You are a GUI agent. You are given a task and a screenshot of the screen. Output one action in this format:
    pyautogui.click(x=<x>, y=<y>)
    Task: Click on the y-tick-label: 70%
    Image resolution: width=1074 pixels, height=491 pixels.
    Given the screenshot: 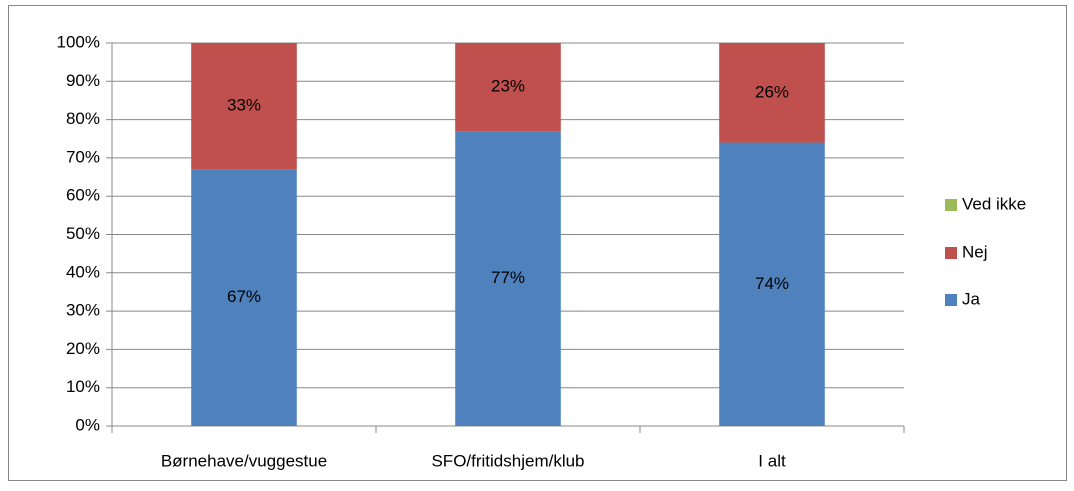 What is the action you would take?
    pyautogui.click(x=83, y=156)
    